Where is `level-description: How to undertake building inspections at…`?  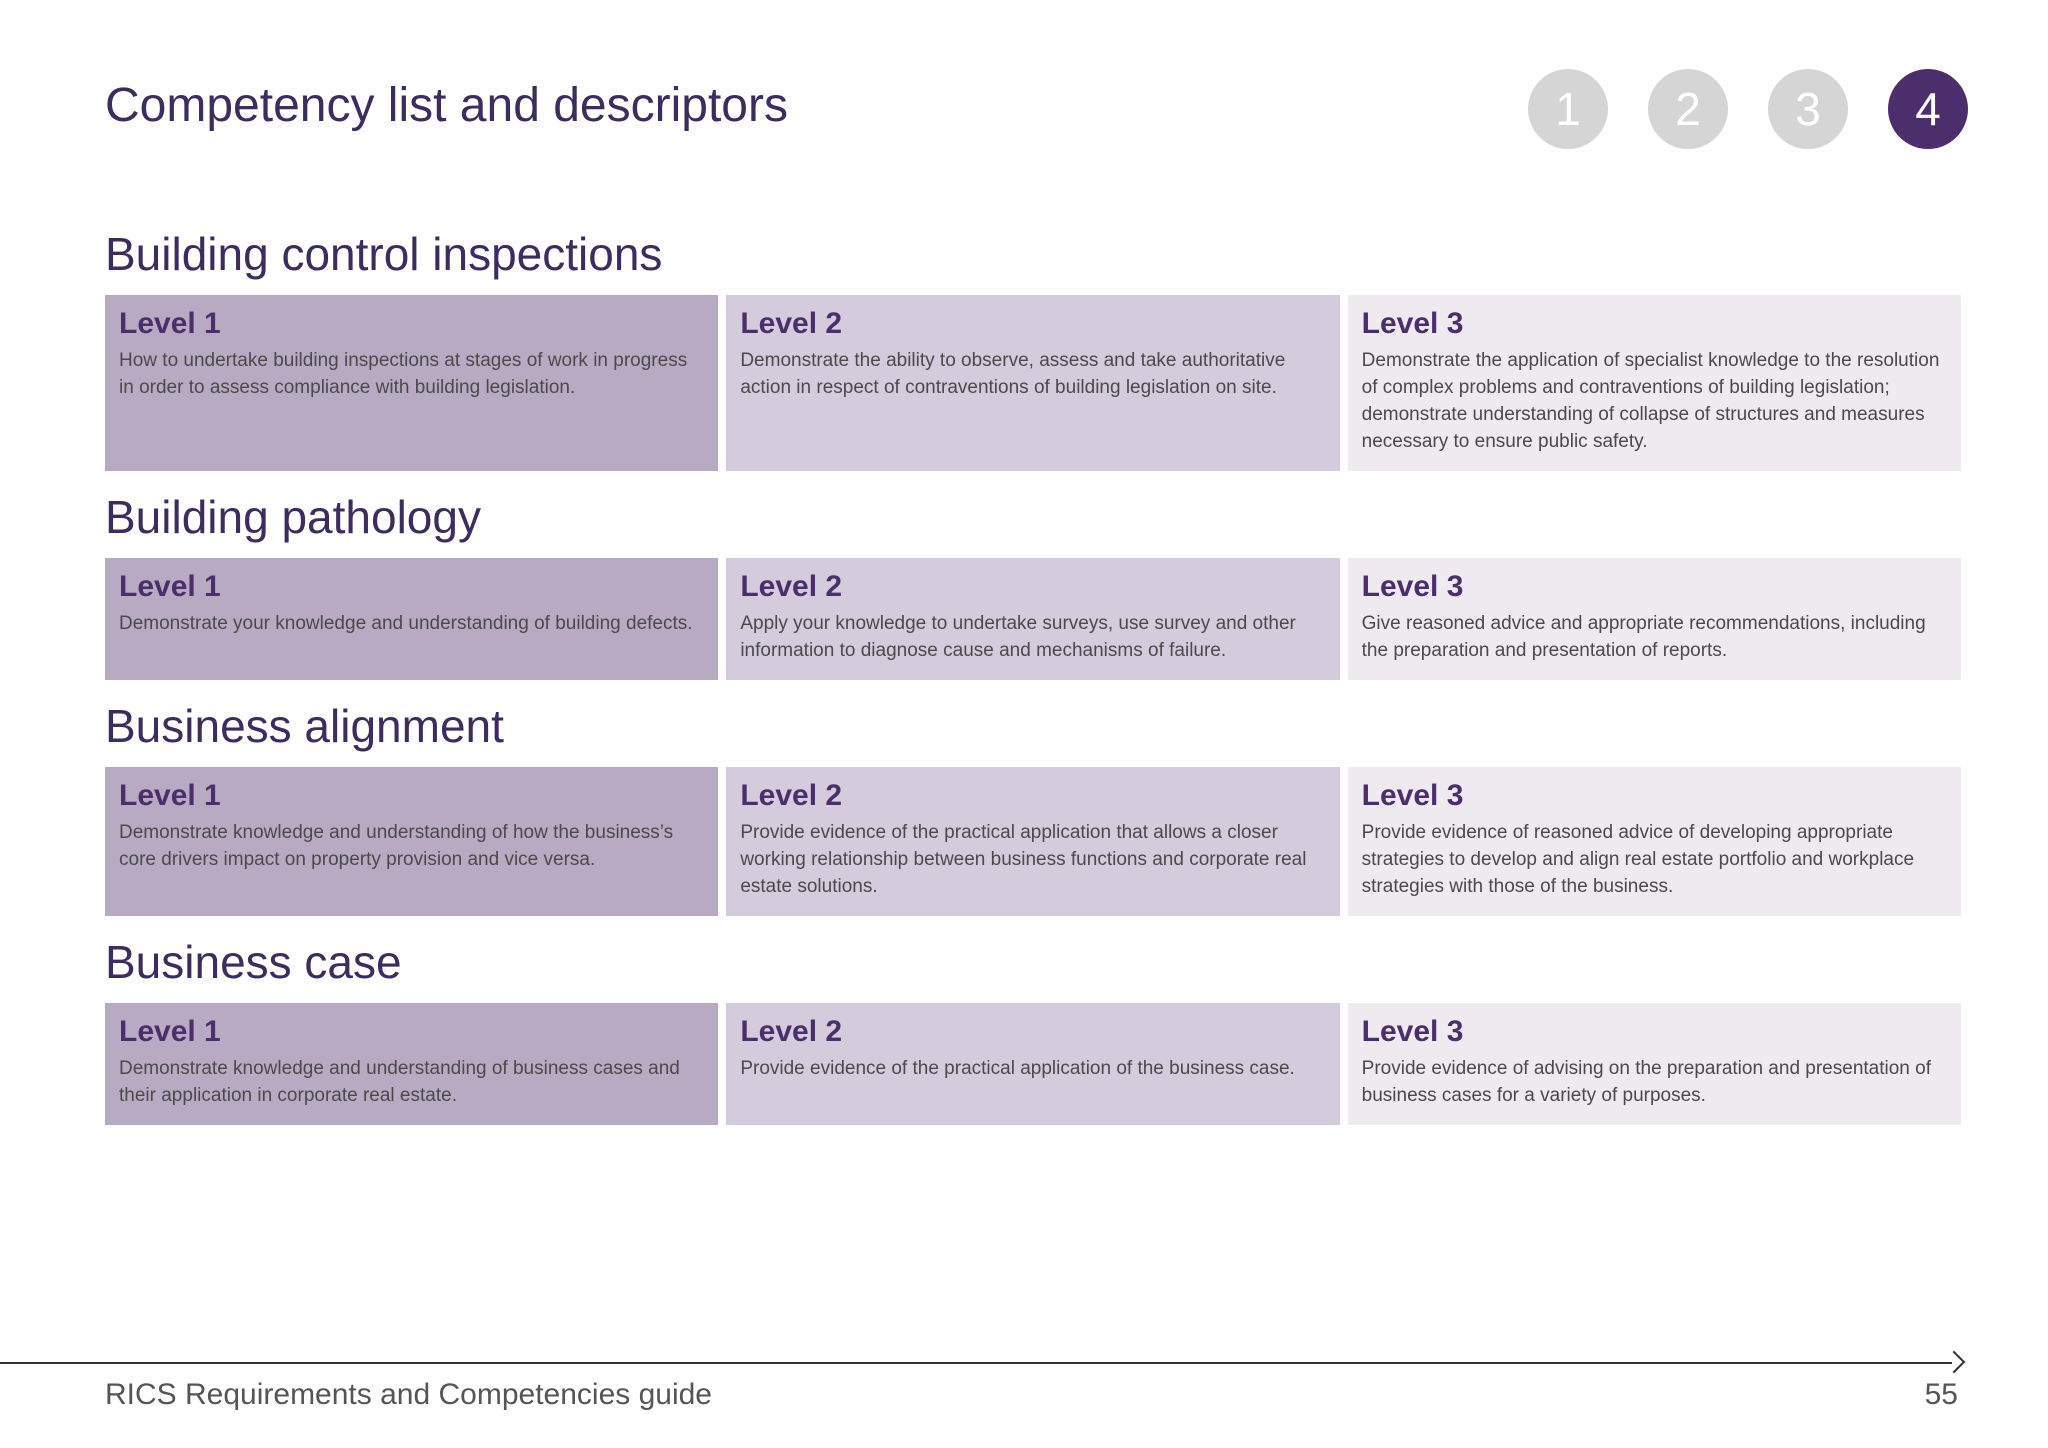 level-description: How to undertake building inspections at… is located at coordinates (403, 373).